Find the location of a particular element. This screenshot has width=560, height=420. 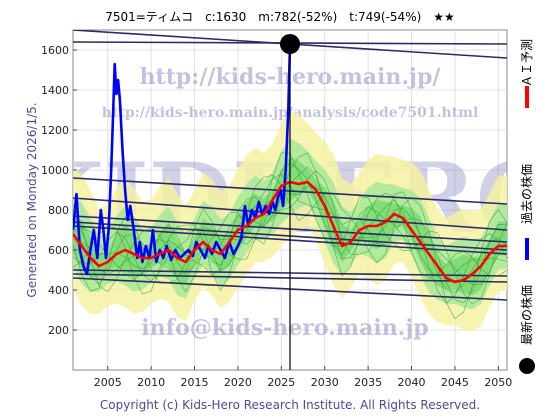

x-tick-label-6: 2035 is located at coordinates (368, 382).